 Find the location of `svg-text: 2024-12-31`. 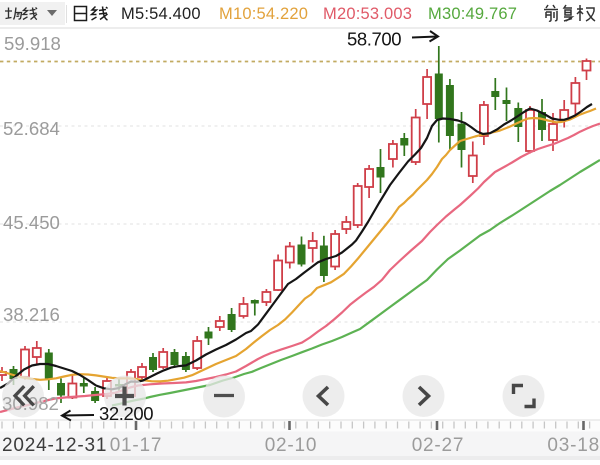

svg-text: 2024-12-31 is located at coordinates (54, 445).